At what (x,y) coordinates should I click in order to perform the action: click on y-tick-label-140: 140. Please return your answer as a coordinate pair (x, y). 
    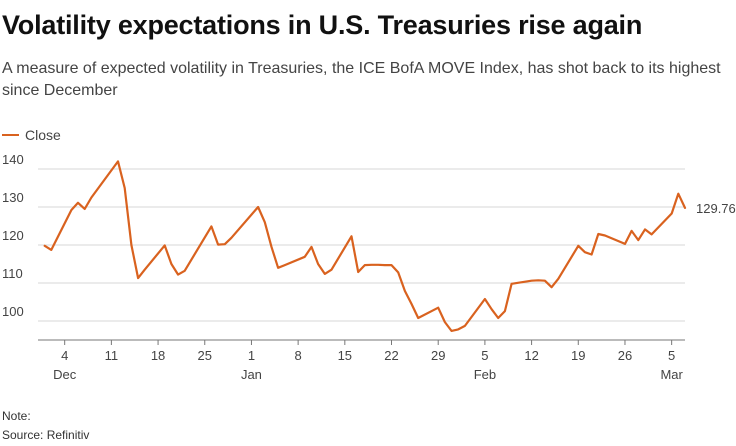
    Looking at the image, I should click on (13, 159).